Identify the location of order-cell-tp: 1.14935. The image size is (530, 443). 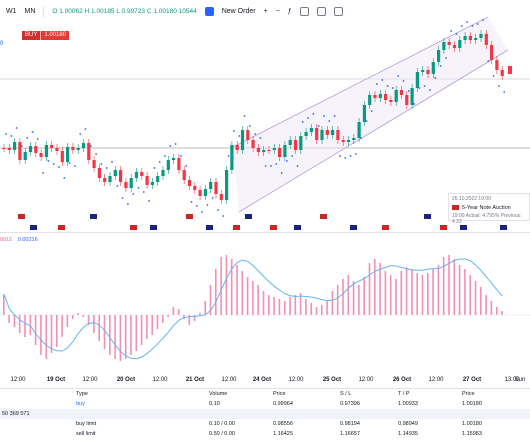
(408, 434).